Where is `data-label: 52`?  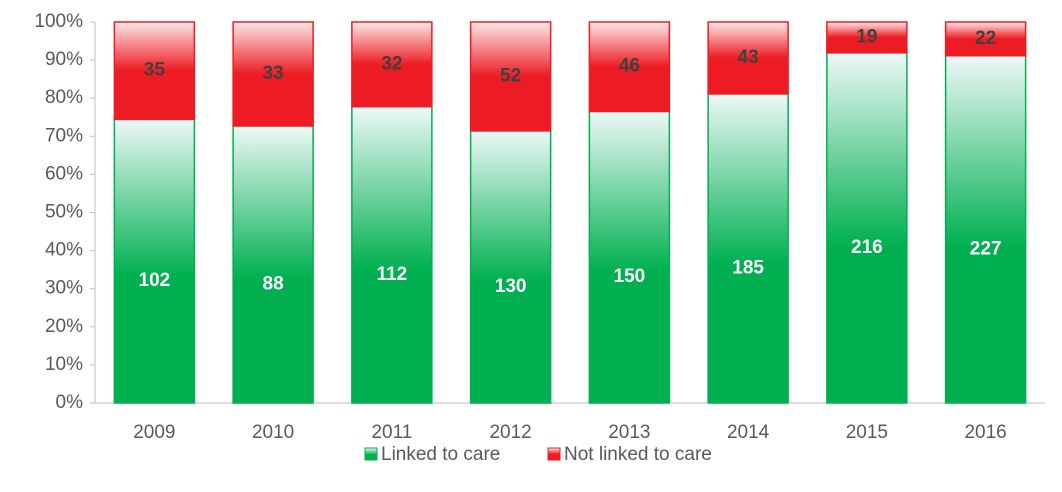
data-label: 52 is located at coordinates (510, 75).